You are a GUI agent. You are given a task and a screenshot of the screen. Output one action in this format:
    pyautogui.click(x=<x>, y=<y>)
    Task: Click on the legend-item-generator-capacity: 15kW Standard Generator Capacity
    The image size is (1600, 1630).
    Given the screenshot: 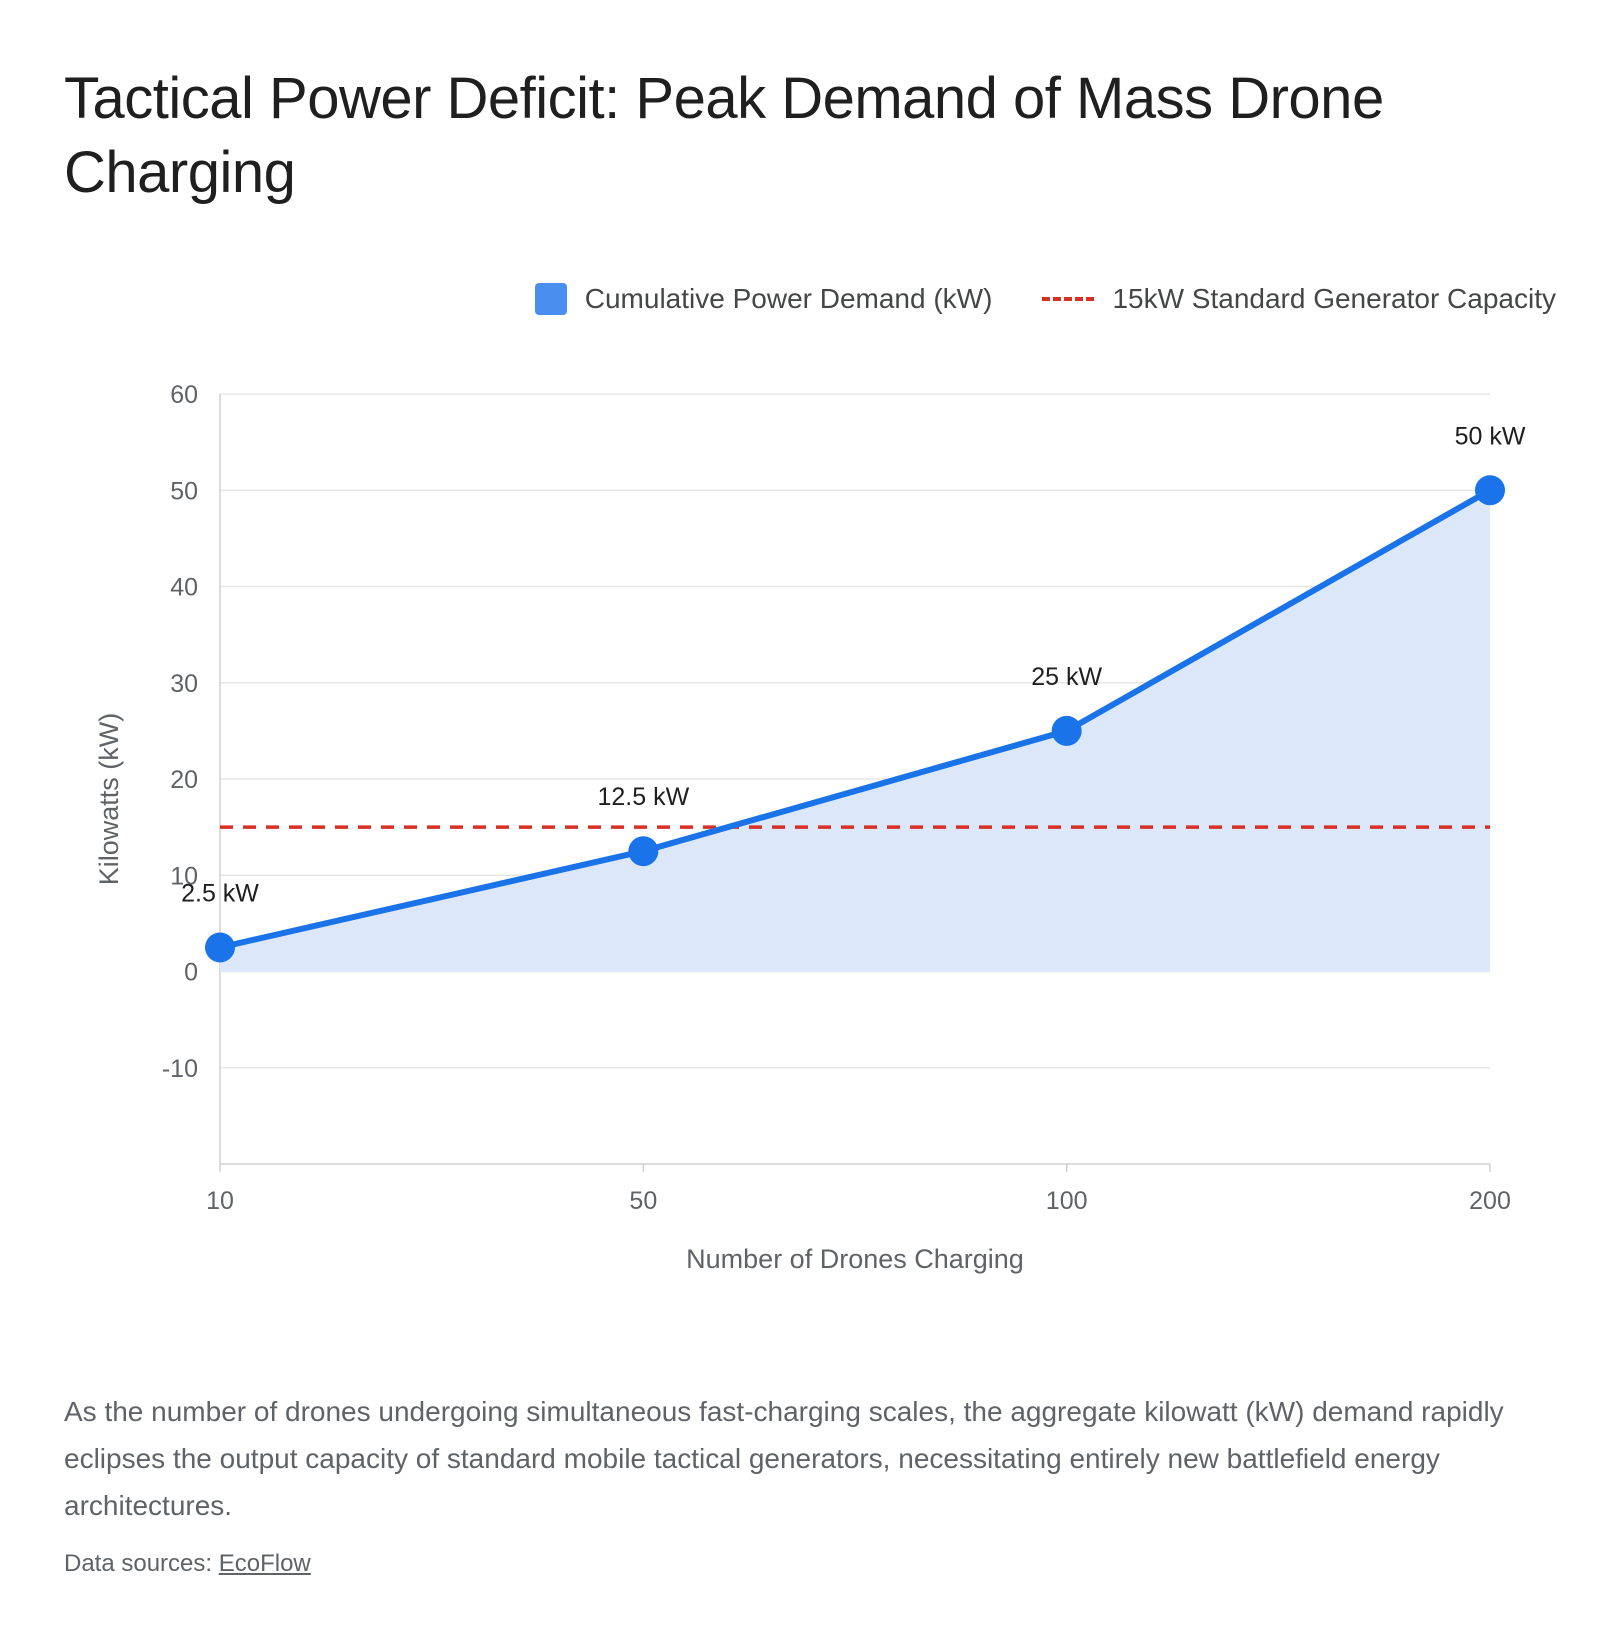 What is the action you would take?
    pyautogui.click(x=1299, y=299)
    